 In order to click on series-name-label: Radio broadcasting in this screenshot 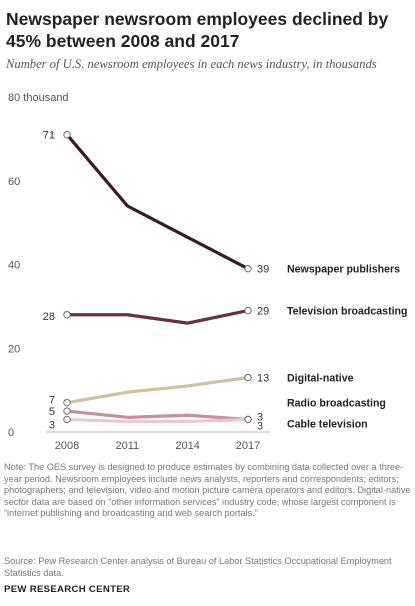, I will do `click(336, 403)`.